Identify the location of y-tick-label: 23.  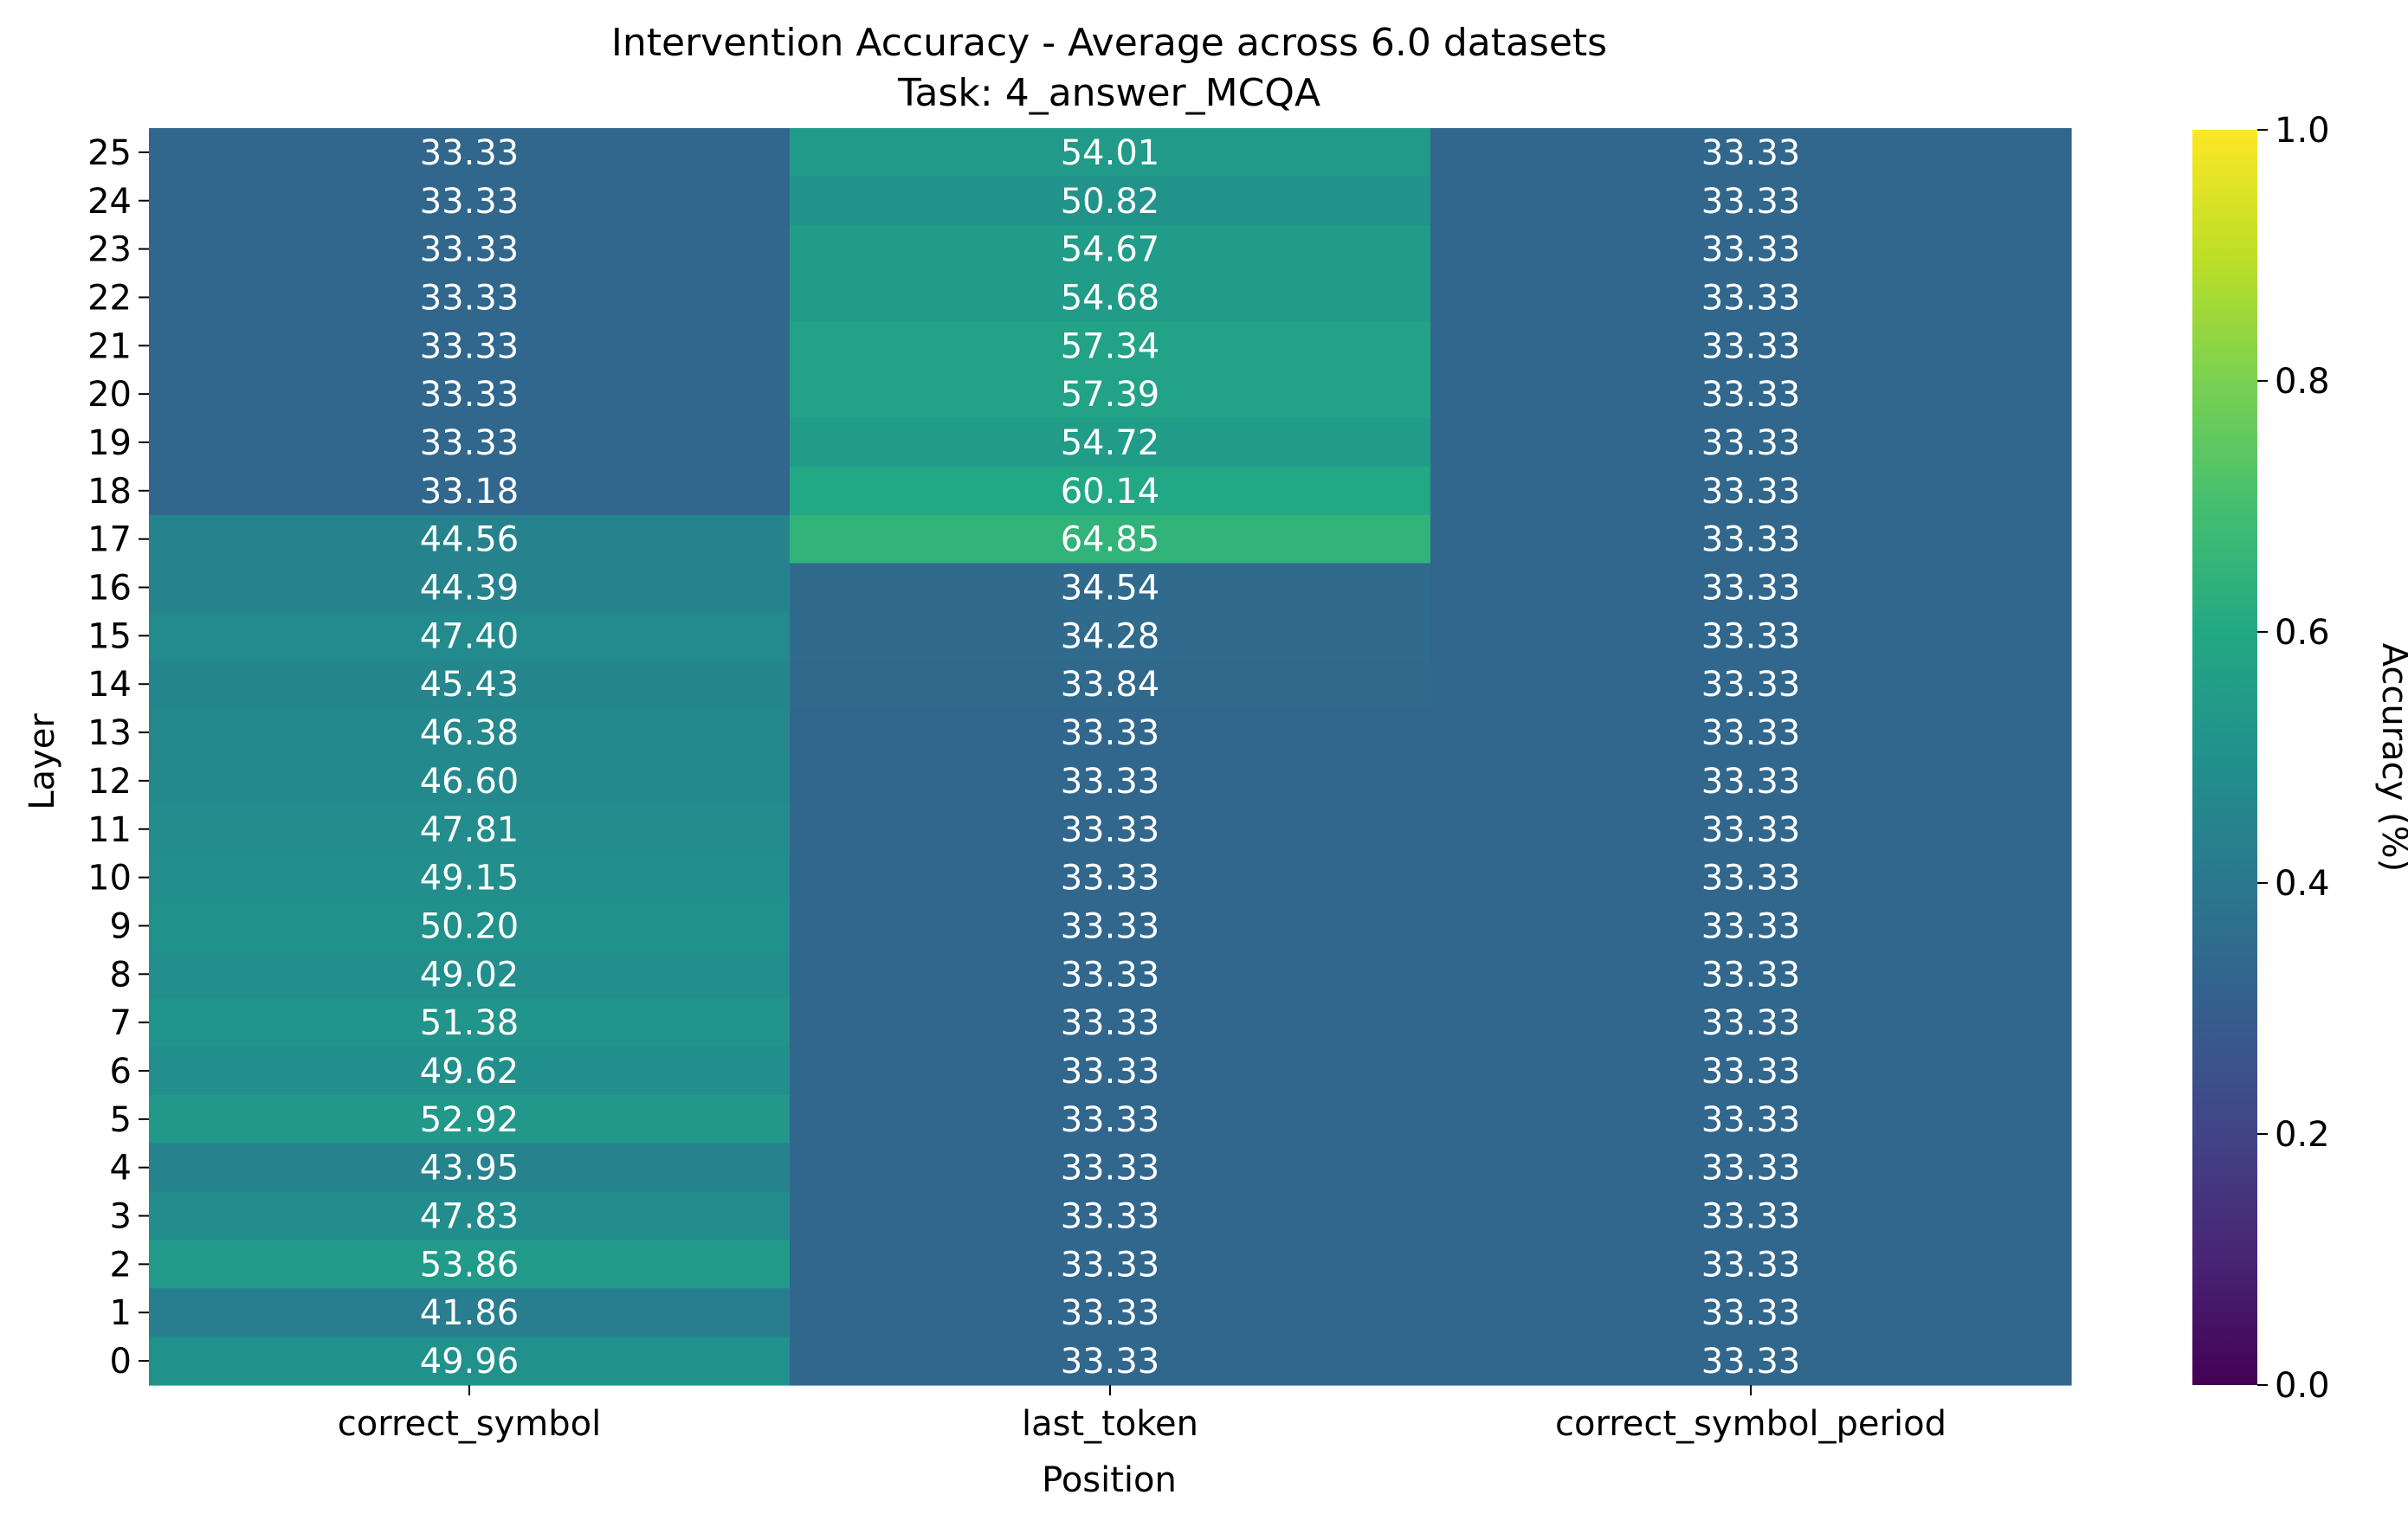
(109, 250).